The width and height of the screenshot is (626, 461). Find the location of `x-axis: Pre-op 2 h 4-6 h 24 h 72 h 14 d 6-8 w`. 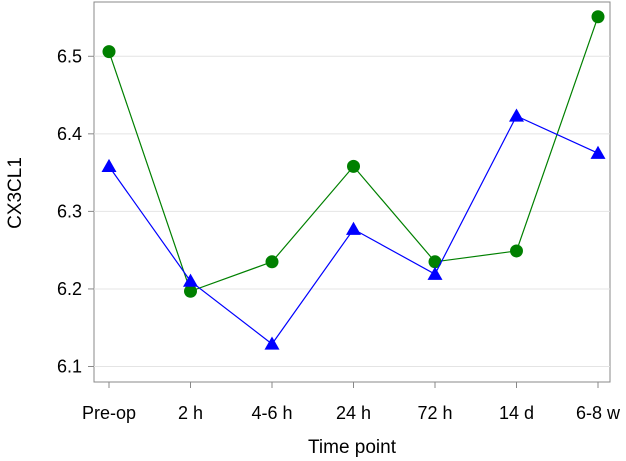

x-axis: Pre-op 2 h 4-6 h 24 h 72 h 14 d 6-8 w is located at coordinates (351, 402).